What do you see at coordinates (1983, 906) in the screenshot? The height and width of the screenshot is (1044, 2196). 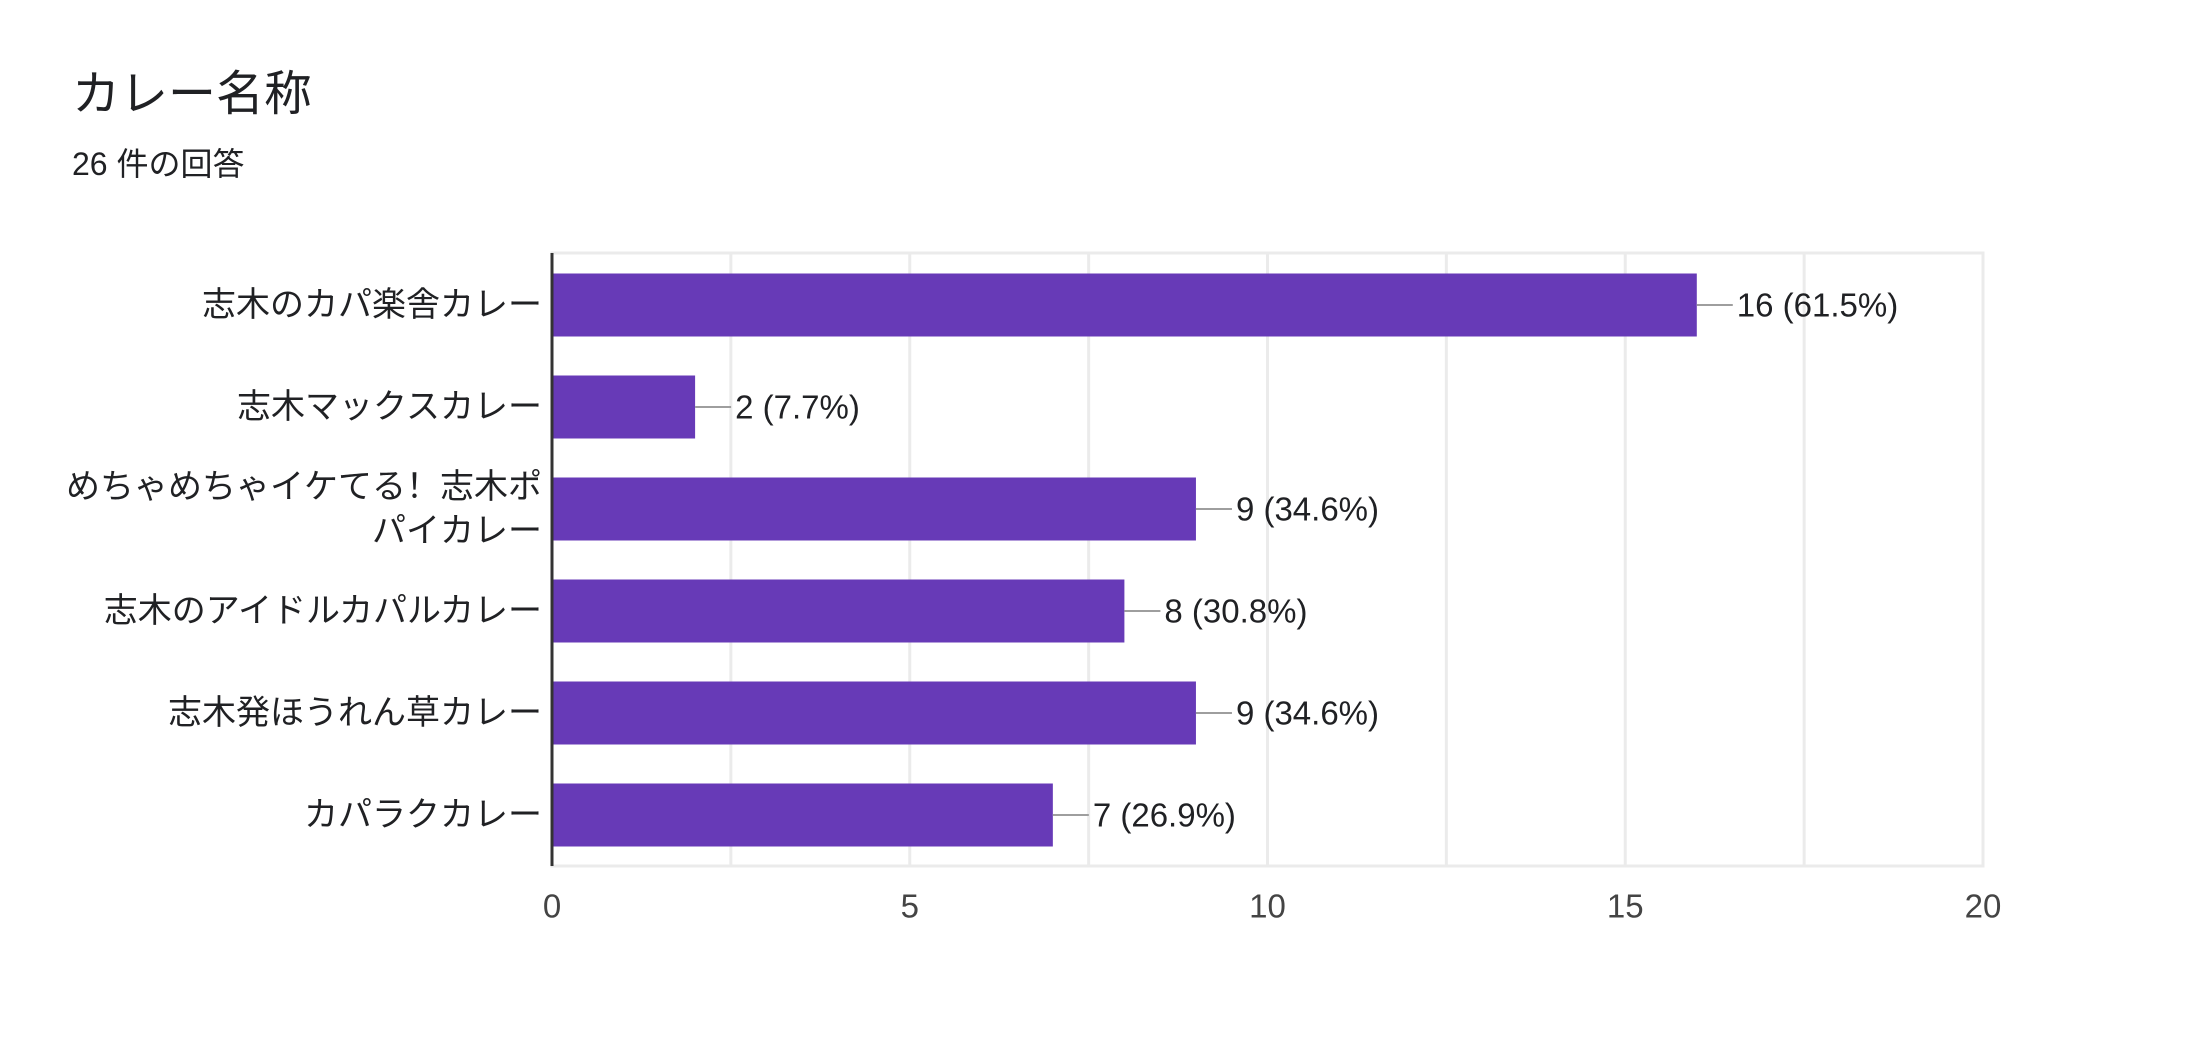 I see `x-tick-label: 20` at bounding box center [1983, 906].